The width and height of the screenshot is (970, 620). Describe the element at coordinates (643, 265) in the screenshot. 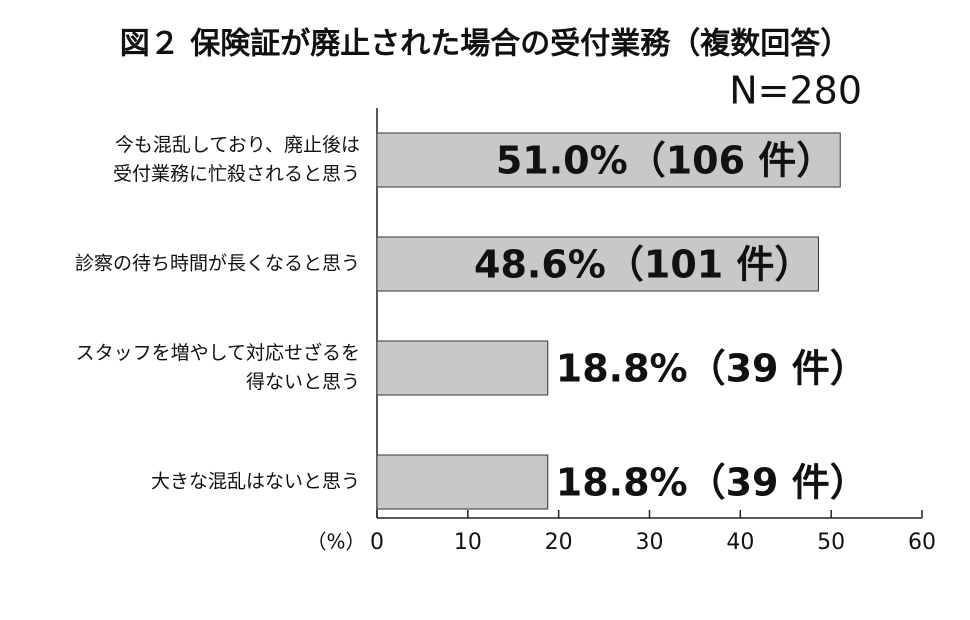

I see `value-label: 48.6%（101 件）` at that location.